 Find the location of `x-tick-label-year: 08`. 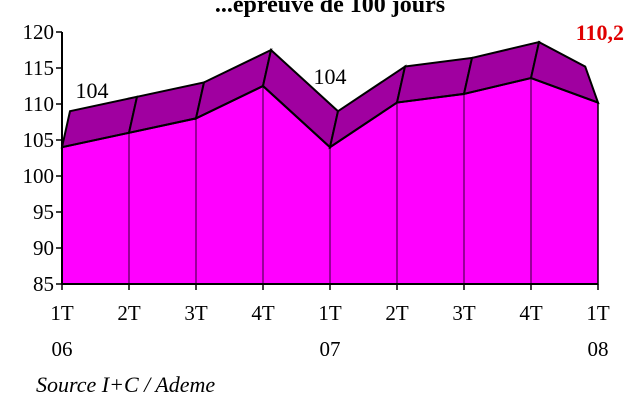

x-tick-label-year: 08 is located at coordinates (598, 349).